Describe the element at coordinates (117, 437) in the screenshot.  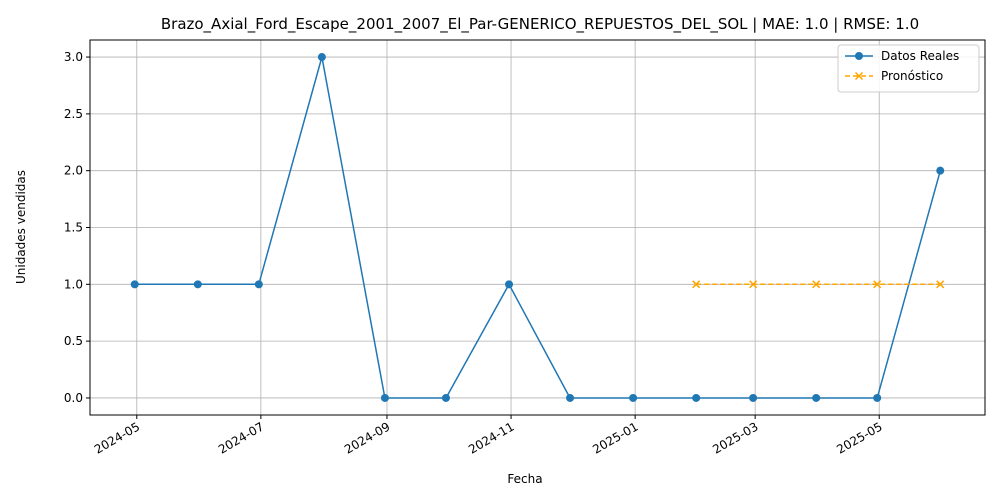
I see `x-tick-label: 2024-05` at that location.